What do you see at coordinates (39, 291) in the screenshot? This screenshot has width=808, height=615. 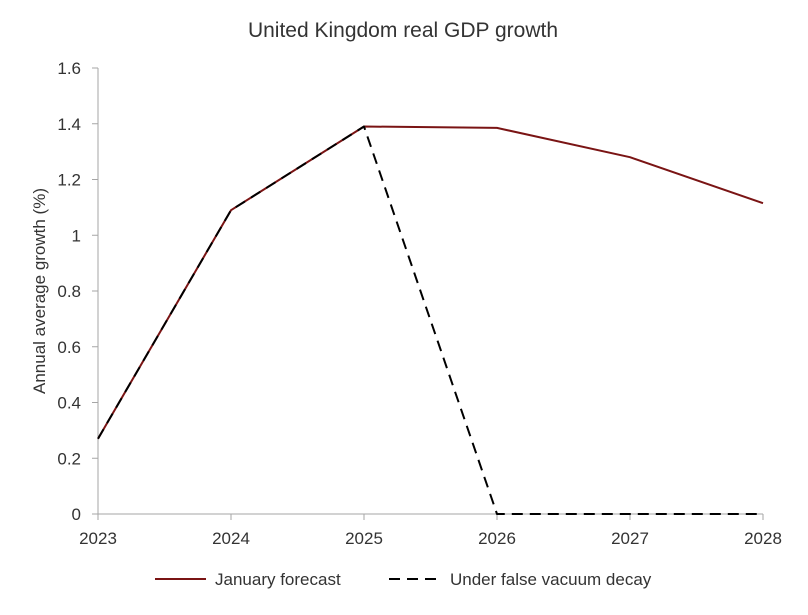 I see `y-axis-title: Annual average growth (%)` at bounding box center [39, 291].